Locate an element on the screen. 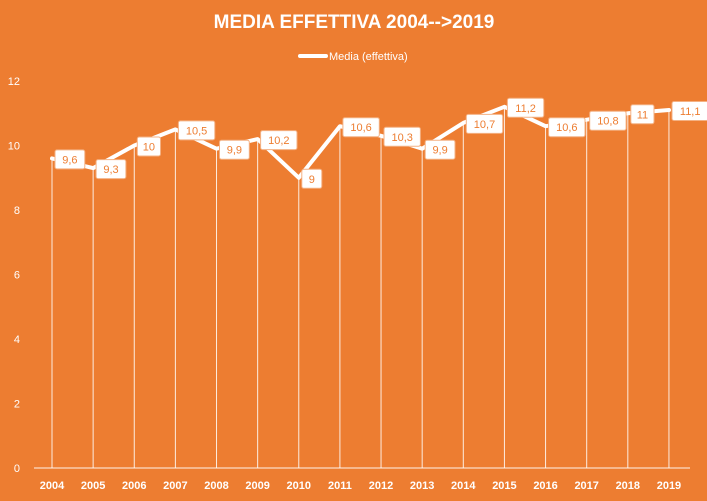 The image size is (707, 501). x-tick-label: 2012 is located at coordinates (381, 486).